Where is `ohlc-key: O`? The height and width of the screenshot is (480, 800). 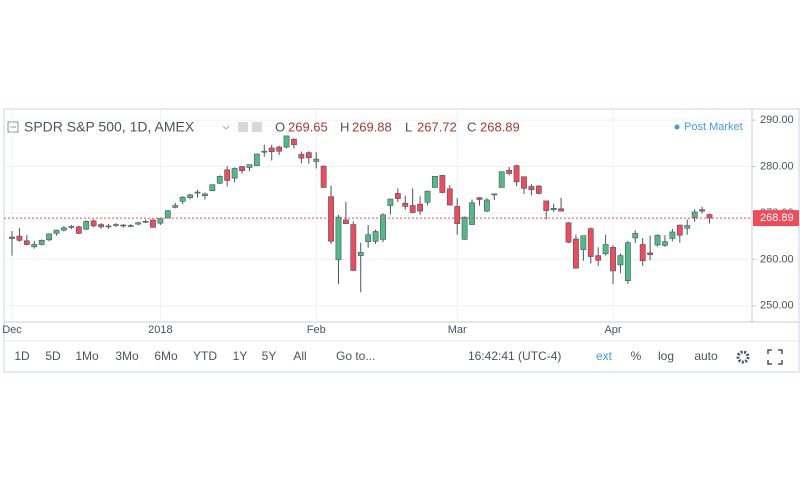
ohlc-key: O is located at coordinates (280, 126).